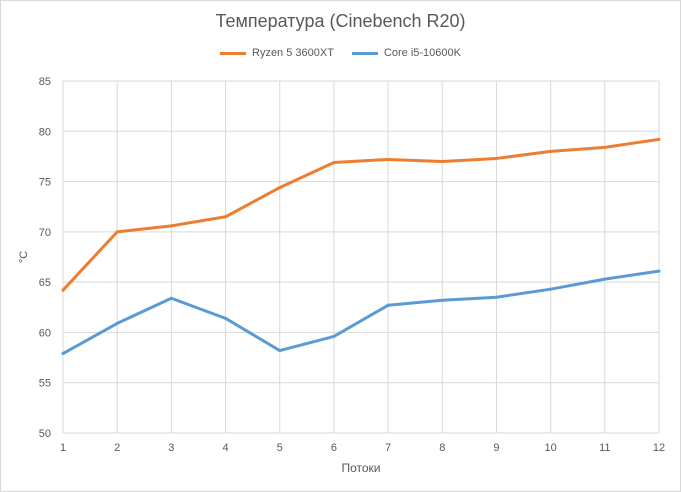  Describe the element at coordinates (388, 448) in the screenshot. I see `x-tick-label: 7` at that location.